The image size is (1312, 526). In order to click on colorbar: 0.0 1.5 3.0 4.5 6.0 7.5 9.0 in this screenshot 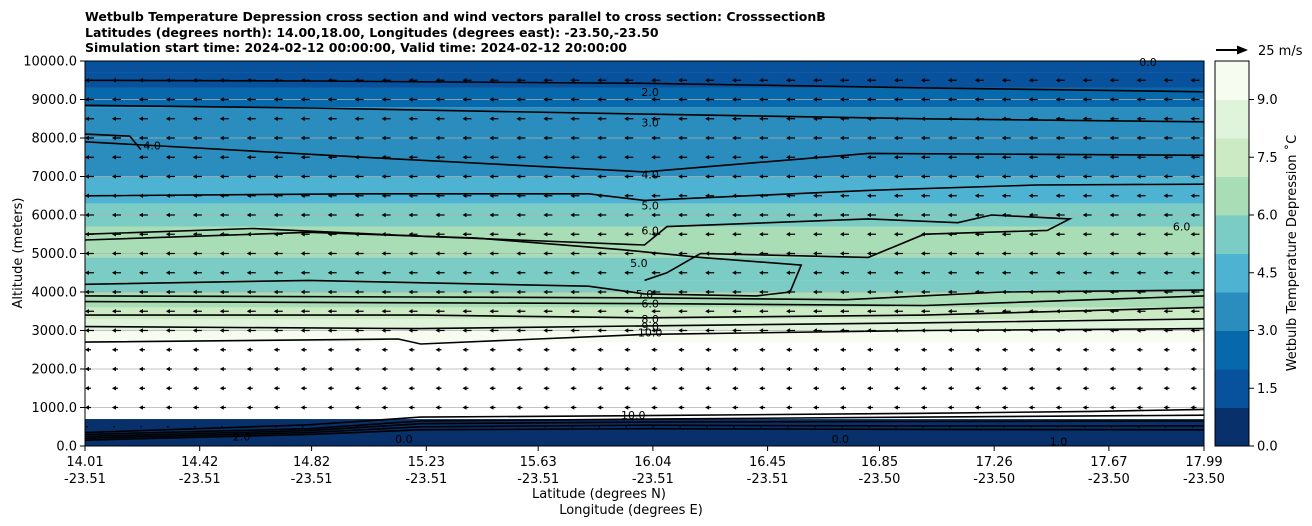, I will do `click(1246, 257)`.